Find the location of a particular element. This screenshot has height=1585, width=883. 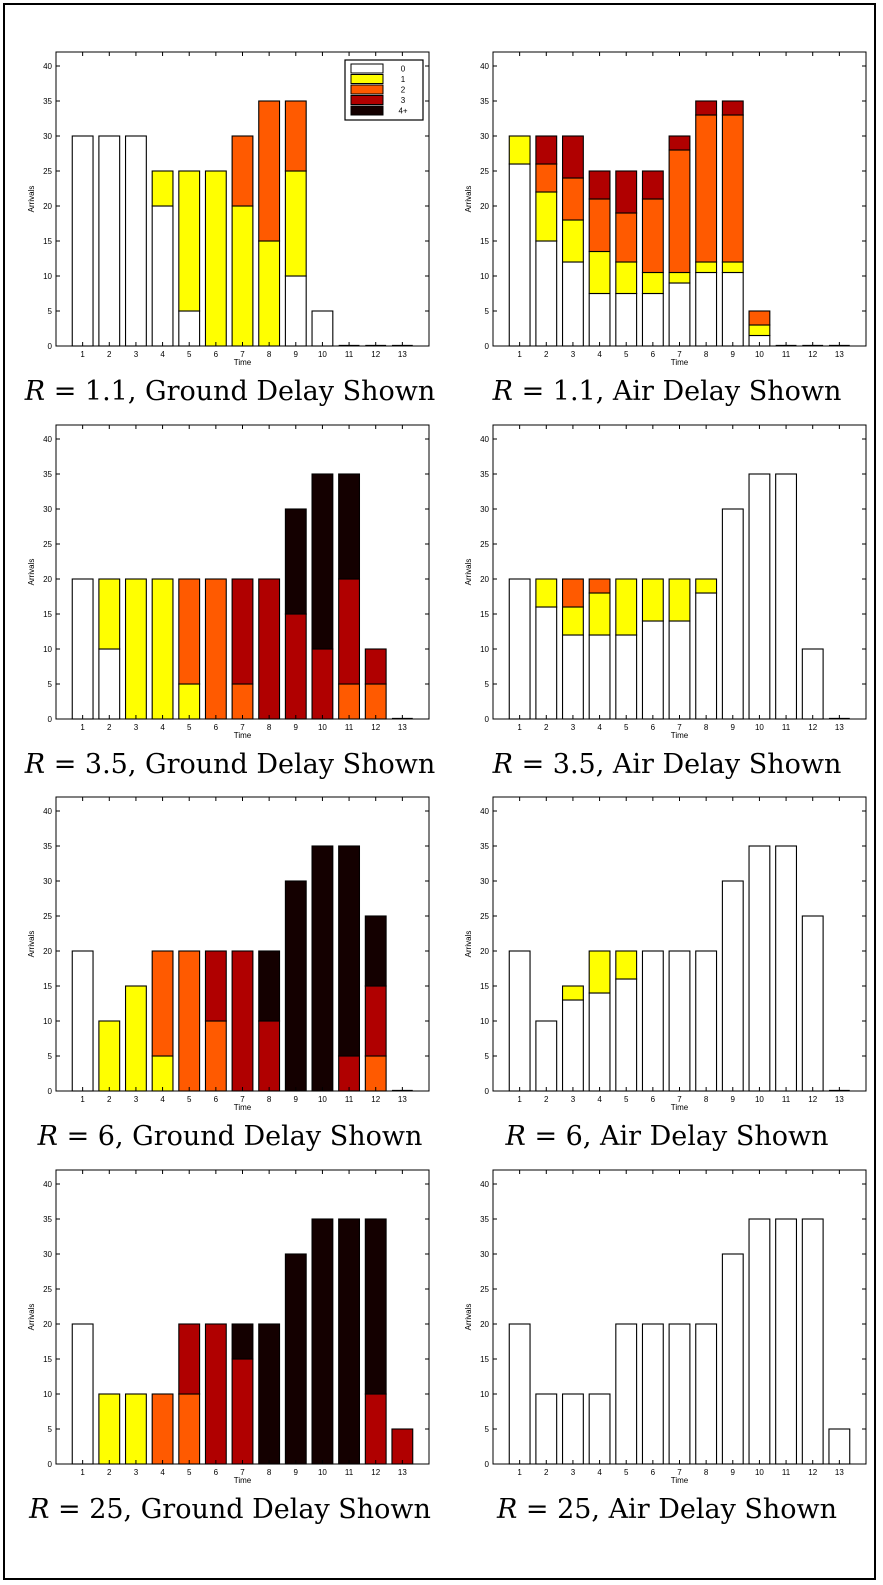

x-tick-label: 4 is located at coordinates (599, 1099).